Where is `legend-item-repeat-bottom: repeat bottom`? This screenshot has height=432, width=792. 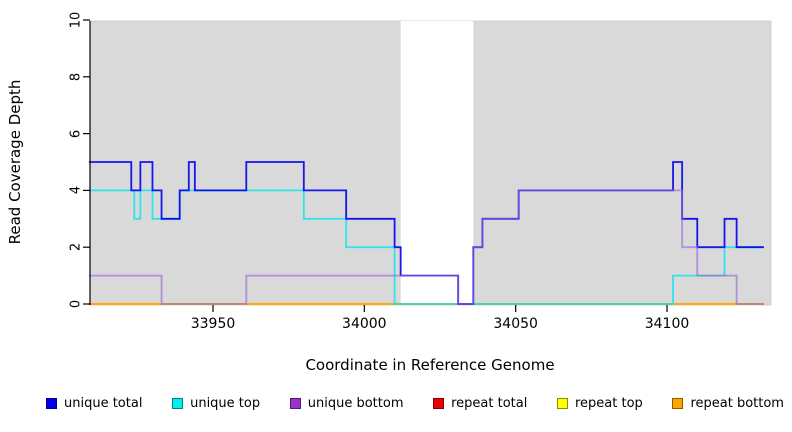 legend-item-repeat-bottom: repeat bottom is located at coordinates (728, 403).